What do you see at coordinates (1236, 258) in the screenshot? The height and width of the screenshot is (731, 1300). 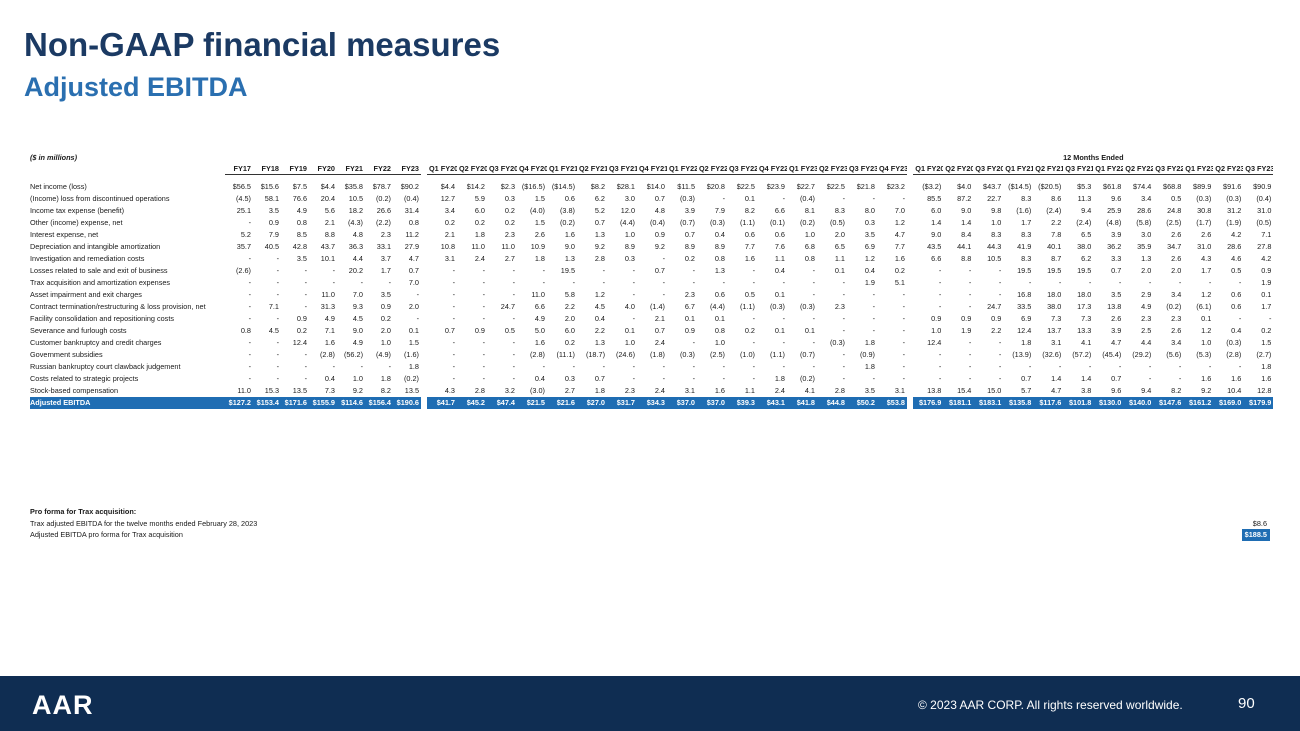 I see `cell: 4.6` at bounding box center [1236, 258].